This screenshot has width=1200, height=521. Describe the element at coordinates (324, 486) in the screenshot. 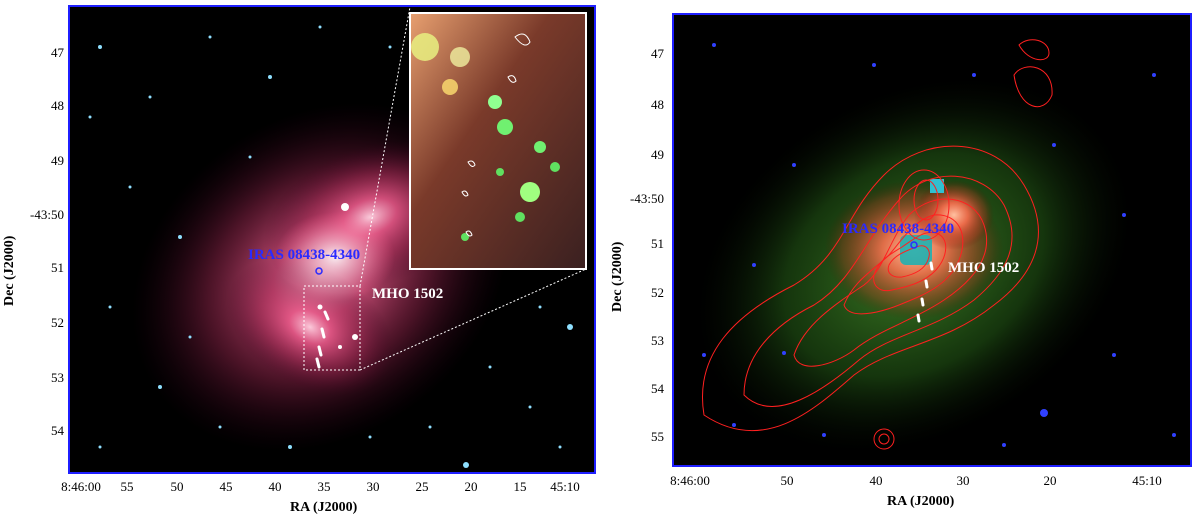

I see `x-tick: 35` at that location.